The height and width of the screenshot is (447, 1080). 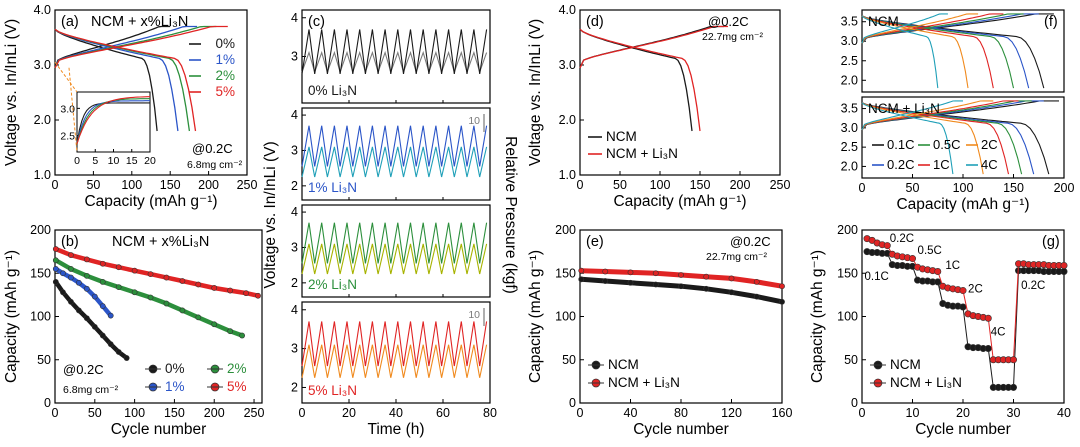 What do you see at coordinates (750, 241) in the screenshot?
I see `rate-note: @0.2C` at bounding box center [750, 241].